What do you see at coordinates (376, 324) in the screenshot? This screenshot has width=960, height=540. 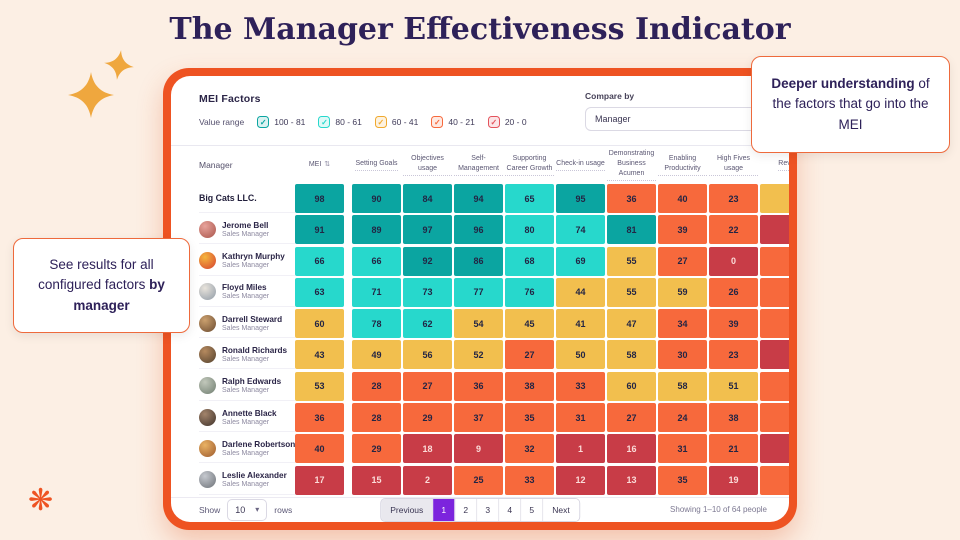 I see `score-cell: 78` at bounding box center [376, 324].